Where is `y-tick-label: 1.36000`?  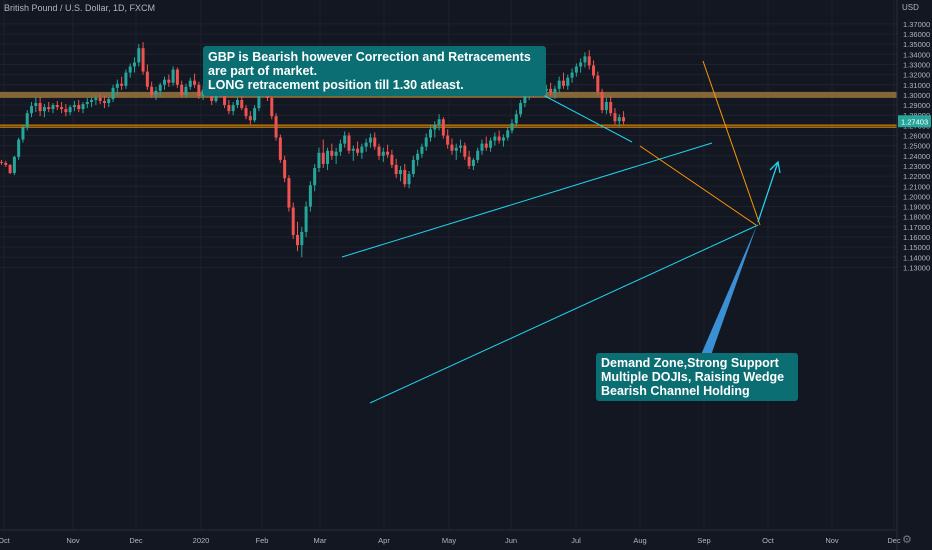
y-tick-label: 1.36000 is located at coordinates (916, 34).